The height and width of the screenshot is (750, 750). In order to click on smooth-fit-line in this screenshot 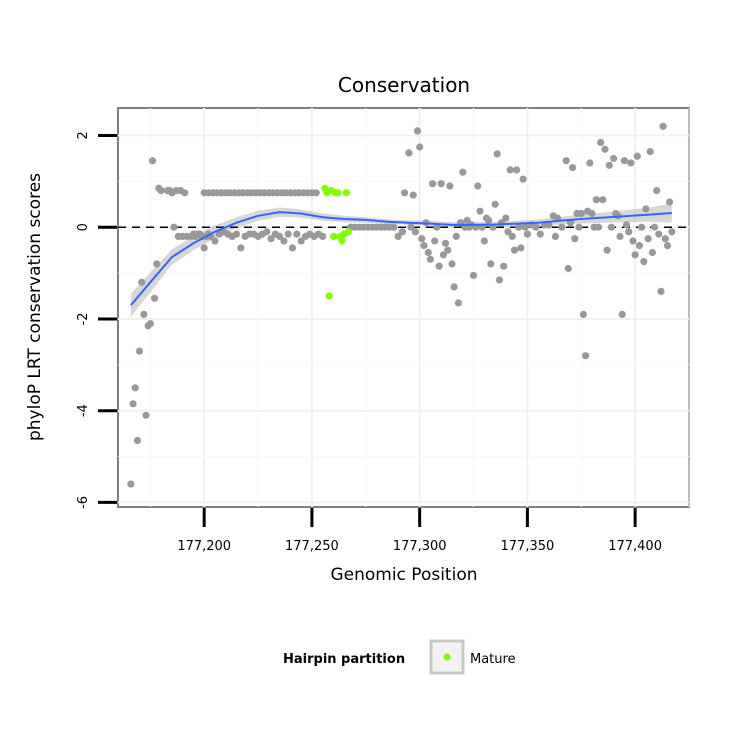, I will do `click(401, 258)`.